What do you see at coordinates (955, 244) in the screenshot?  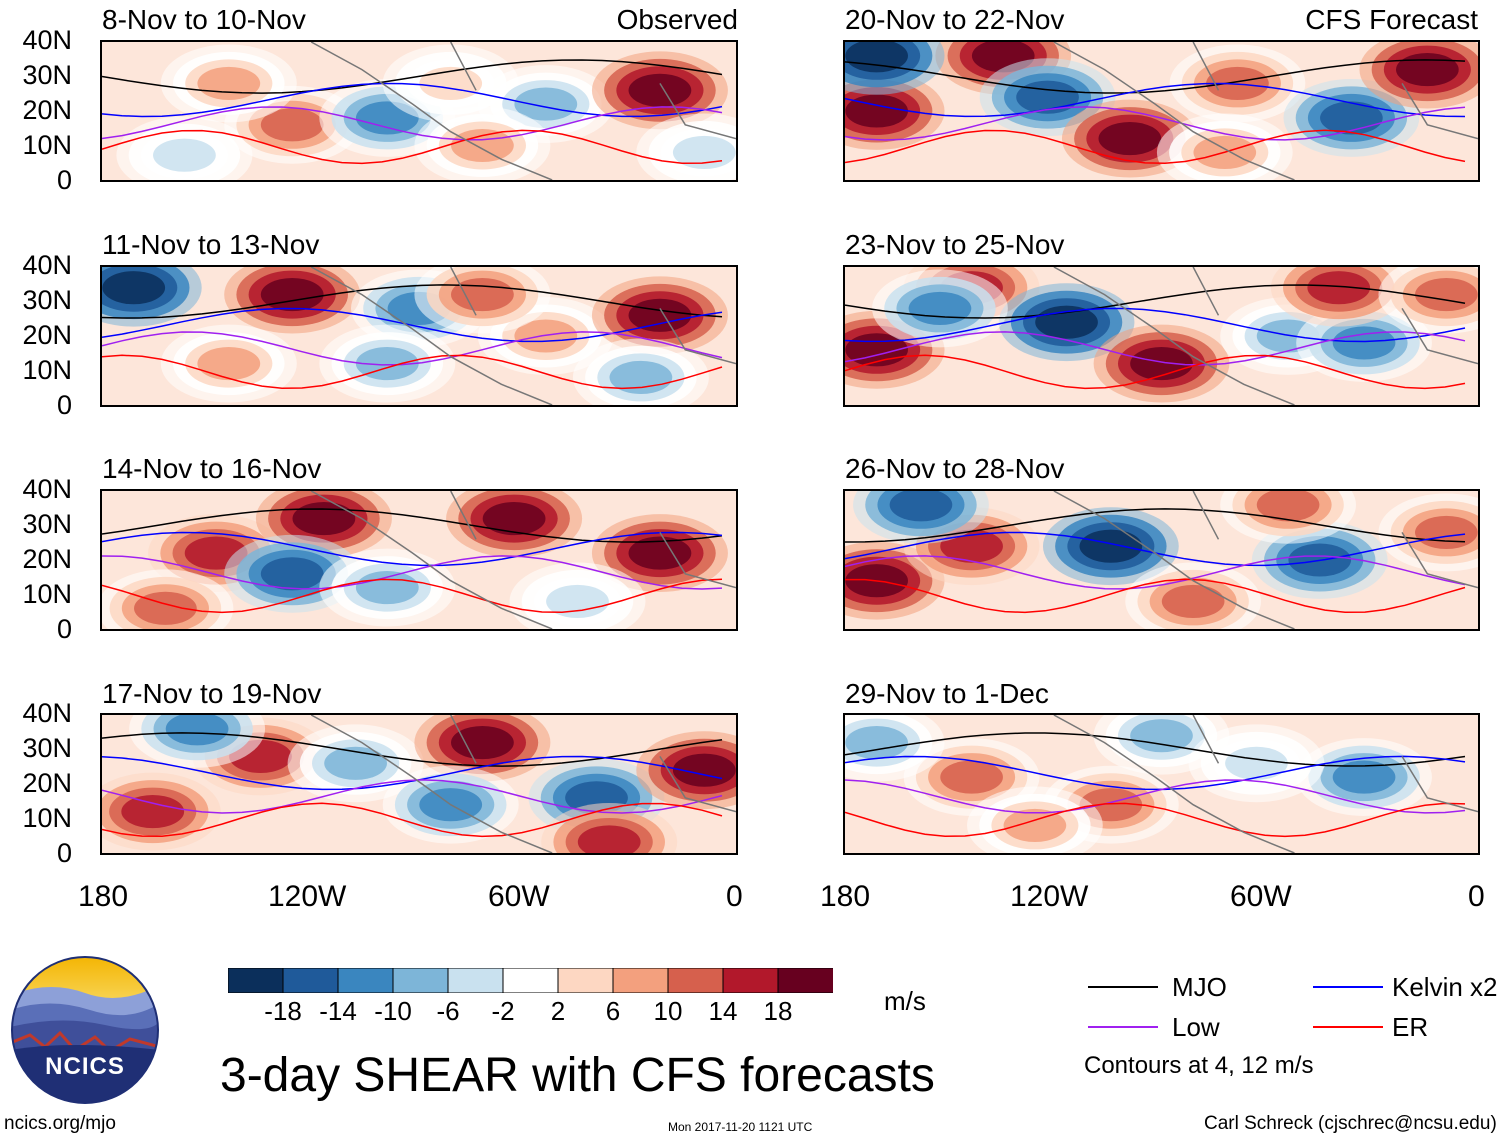 I see `panel-title: 23-Nov to 25-Nov` at bounding box center [955, 244].